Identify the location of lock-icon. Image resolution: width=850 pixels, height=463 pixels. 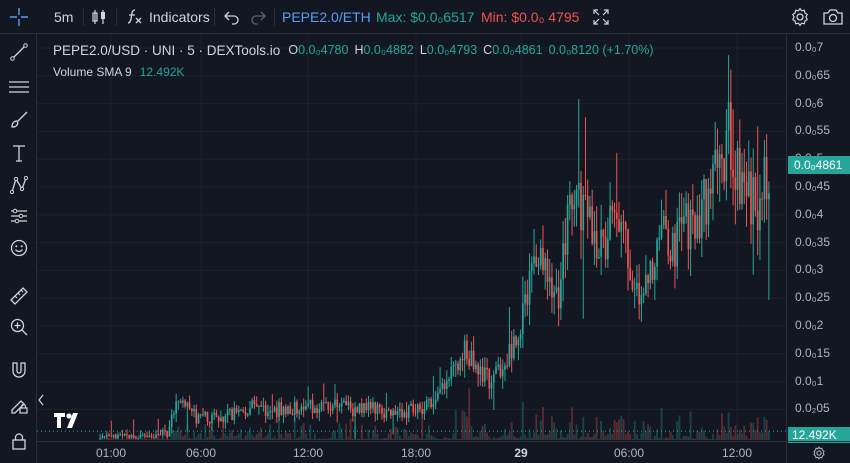
(18, 441).